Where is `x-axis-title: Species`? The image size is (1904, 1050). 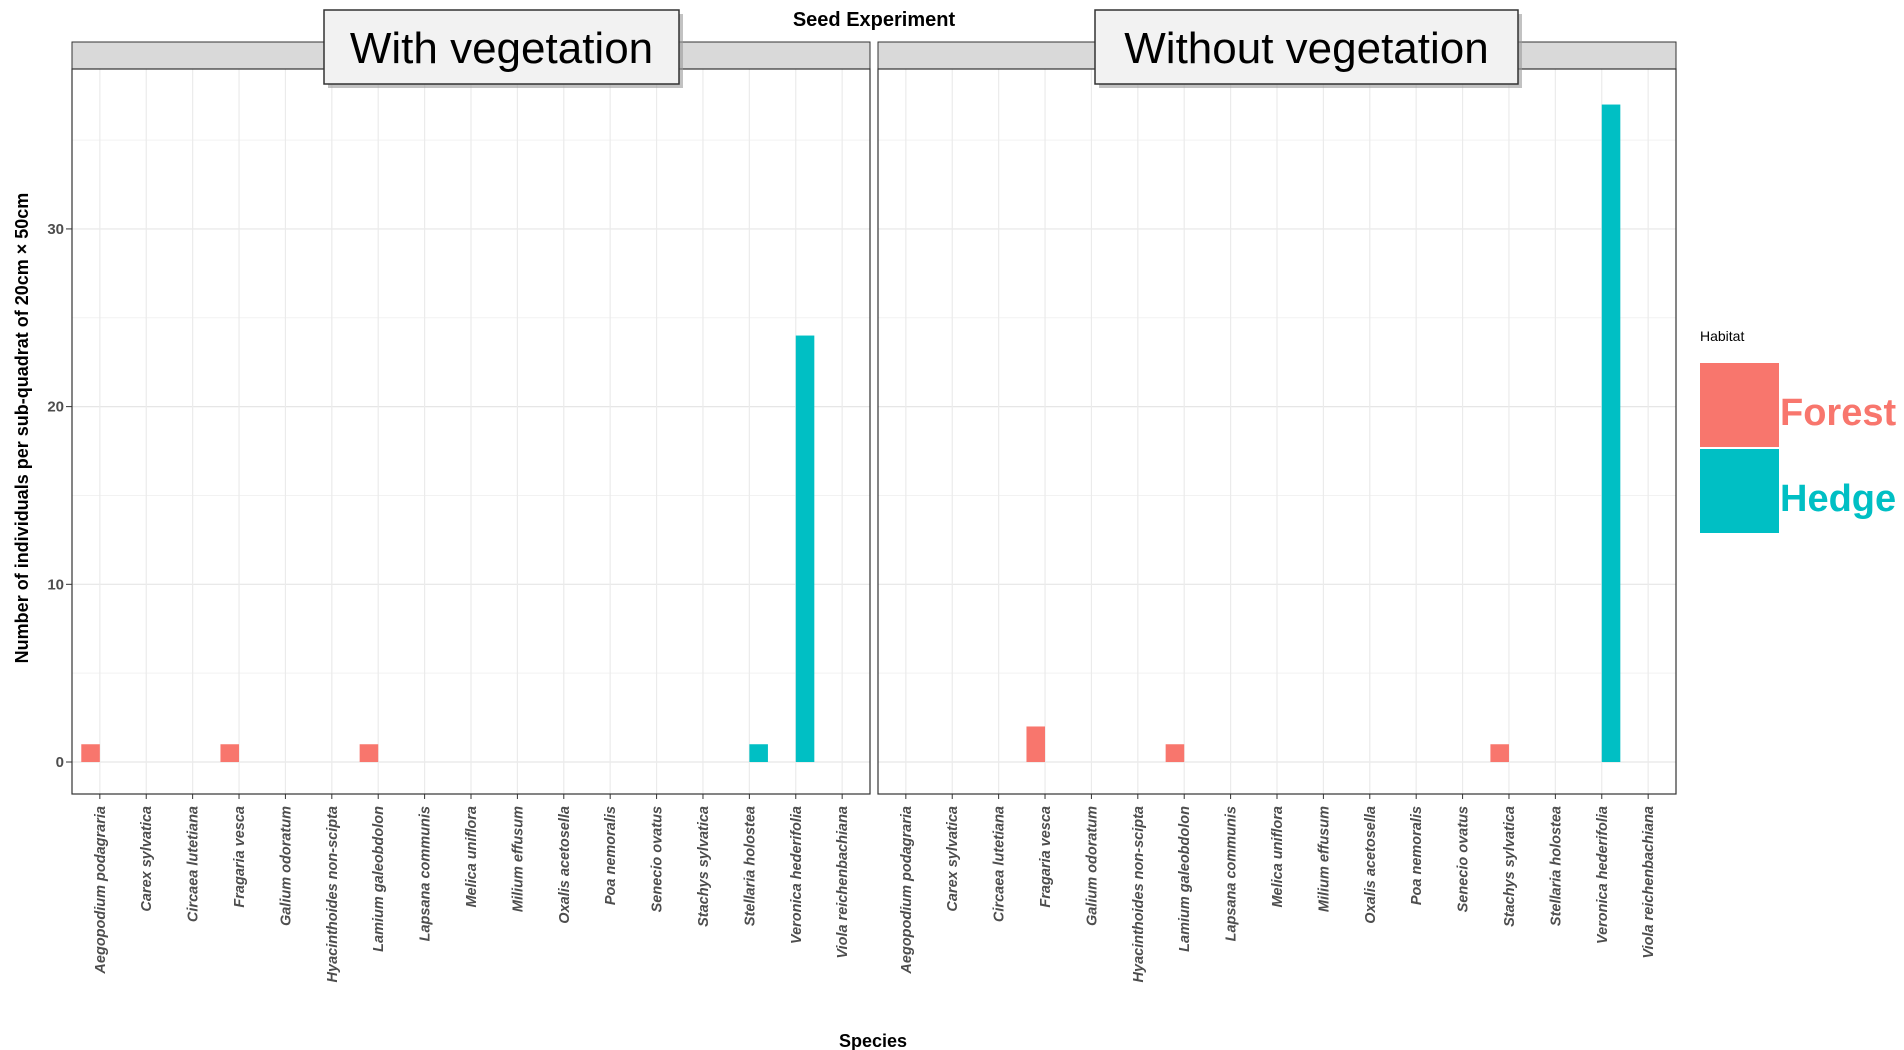
x-axis-title: Species is located at coordinates (873, 1040).